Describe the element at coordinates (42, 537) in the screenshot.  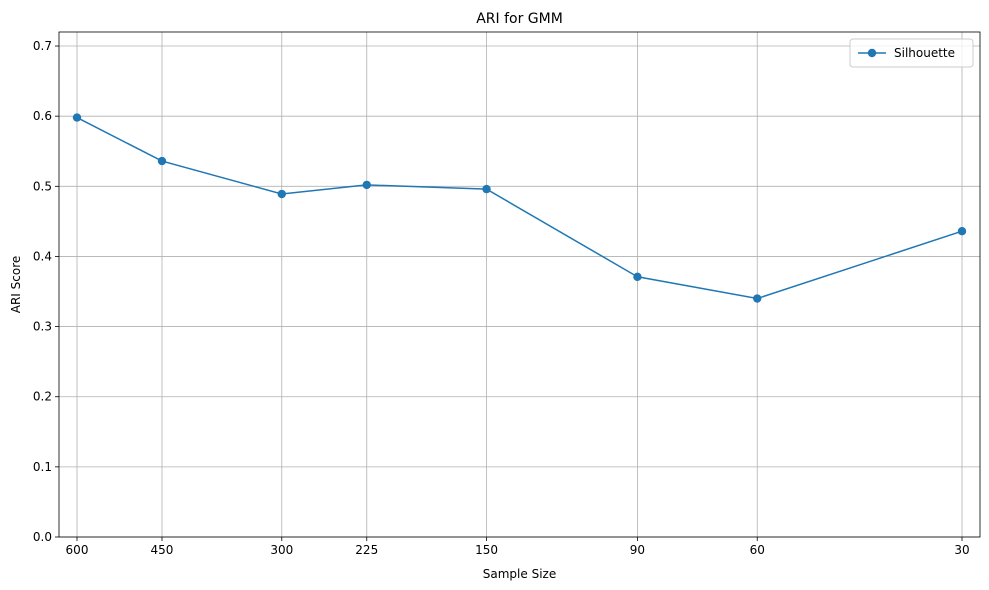
I see `y-tick-label: 0.0` at that location.